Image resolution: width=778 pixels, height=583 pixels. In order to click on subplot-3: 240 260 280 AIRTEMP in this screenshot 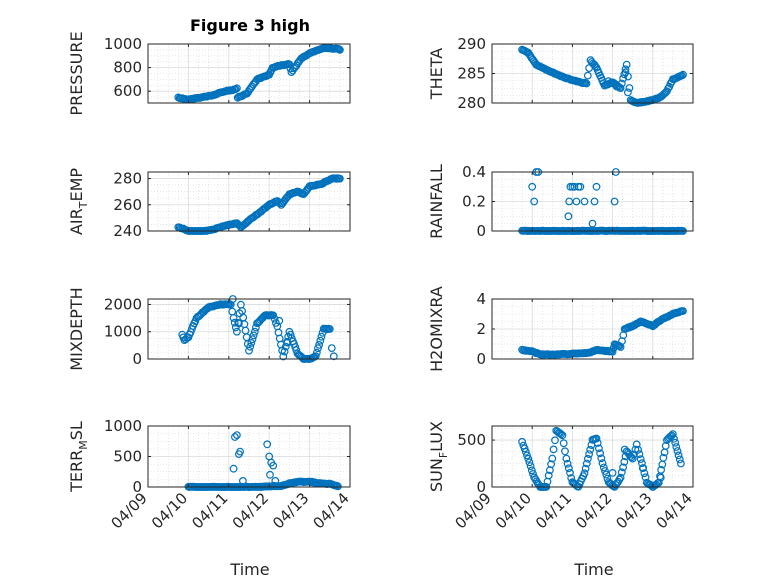, I will do `click(209, 204)`.